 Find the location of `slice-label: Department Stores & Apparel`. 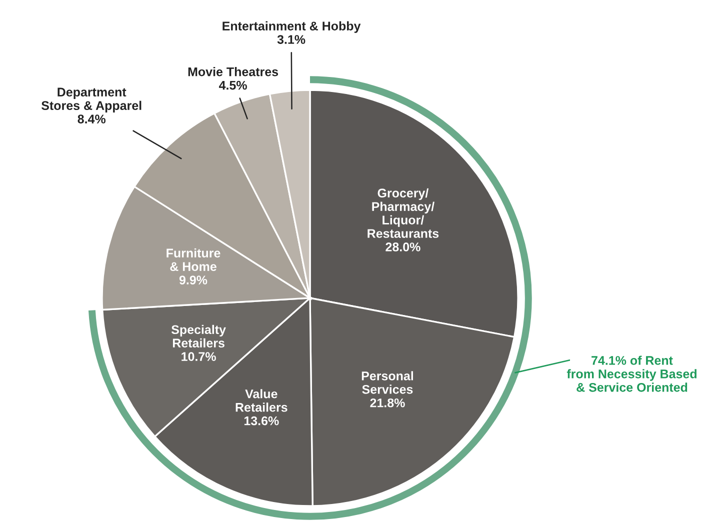

slice-label: Department Stores & Apparel is located at coordinates (91, 100).